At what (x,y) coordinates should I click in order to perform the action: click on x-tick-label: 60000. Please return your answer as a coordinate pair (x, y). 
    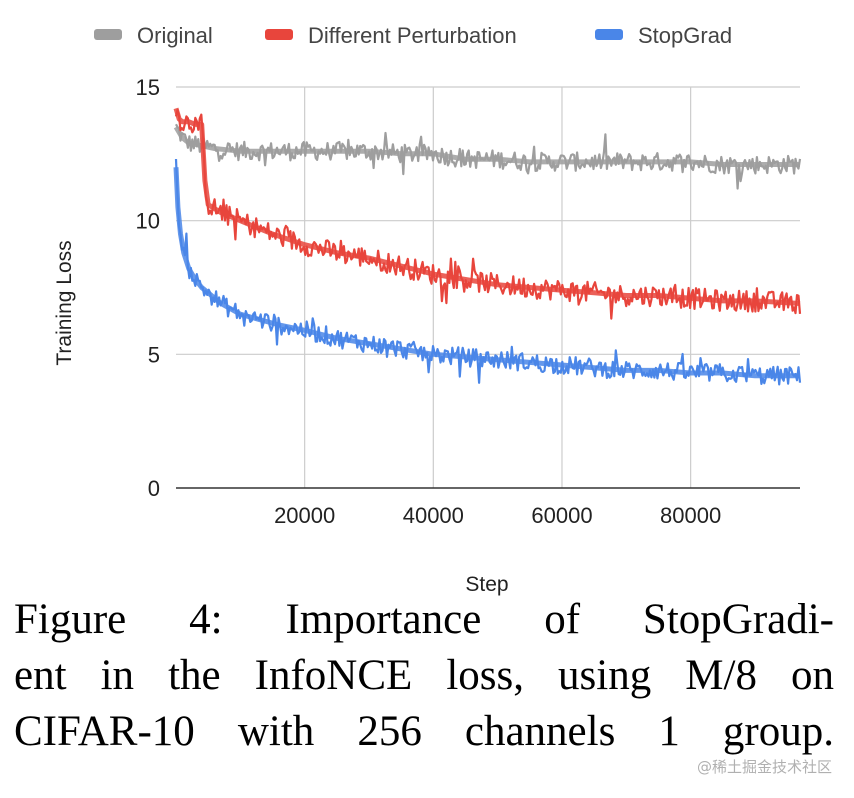
    Looking at the image, I should click on (561, 515).